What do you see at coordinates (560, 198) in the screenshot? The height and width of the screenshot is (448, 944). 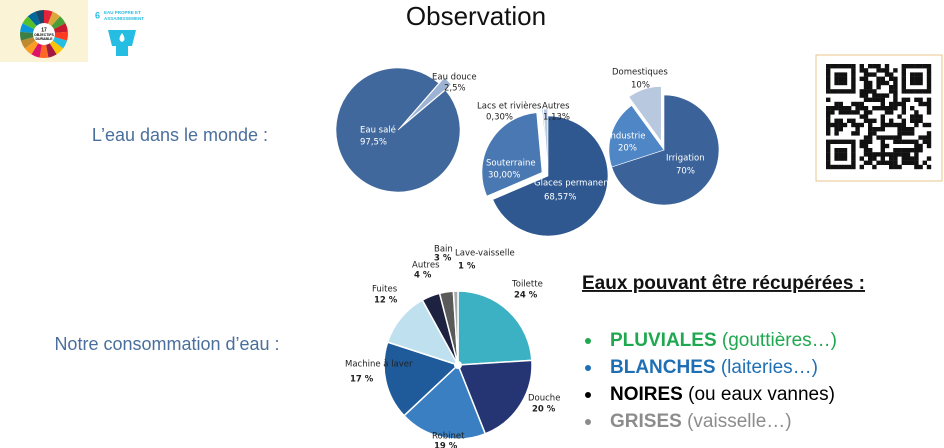 I see `slice-value-label: 68,57%` at bounding box center [560, 198].